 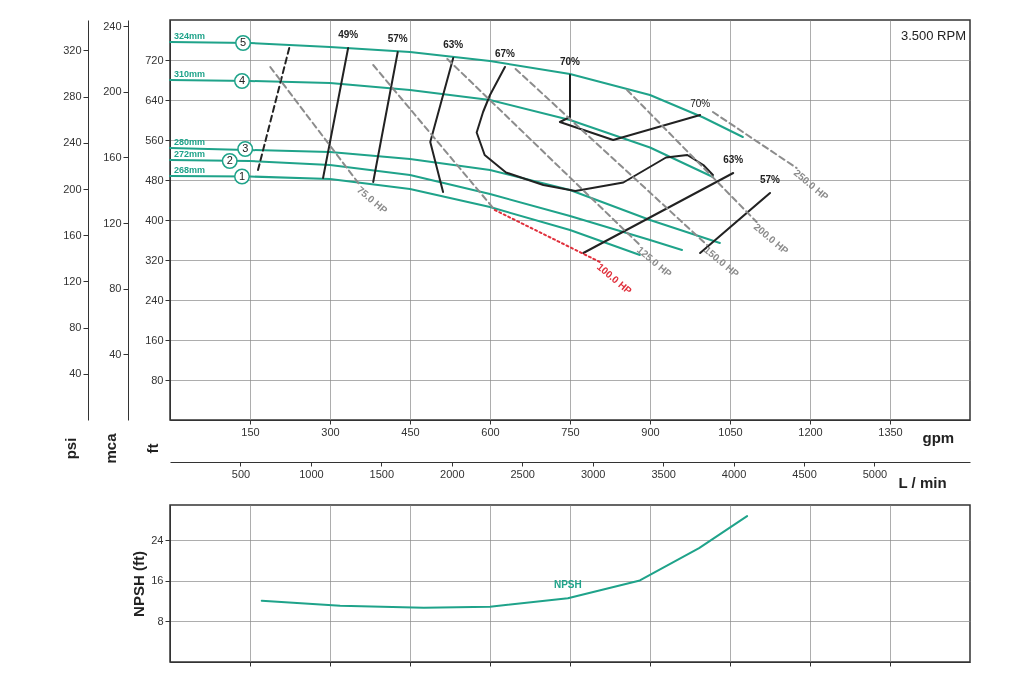 I want to click on y3-tick-label: 40, so click(x=75, y=373).